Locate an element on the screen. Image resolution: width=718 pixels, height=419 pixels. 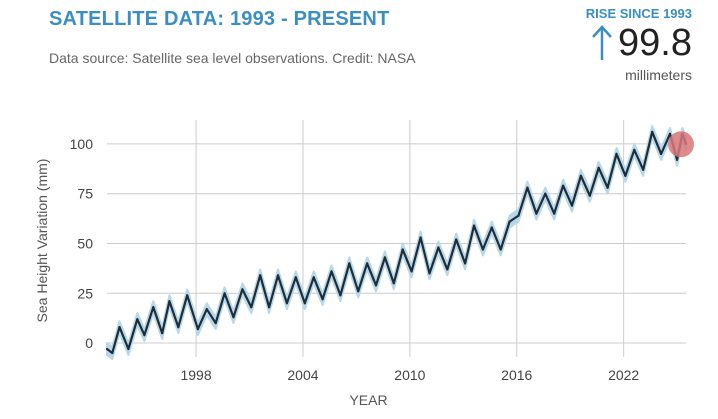
x-tick-label: 2022 is located at coordinates (623, 375).